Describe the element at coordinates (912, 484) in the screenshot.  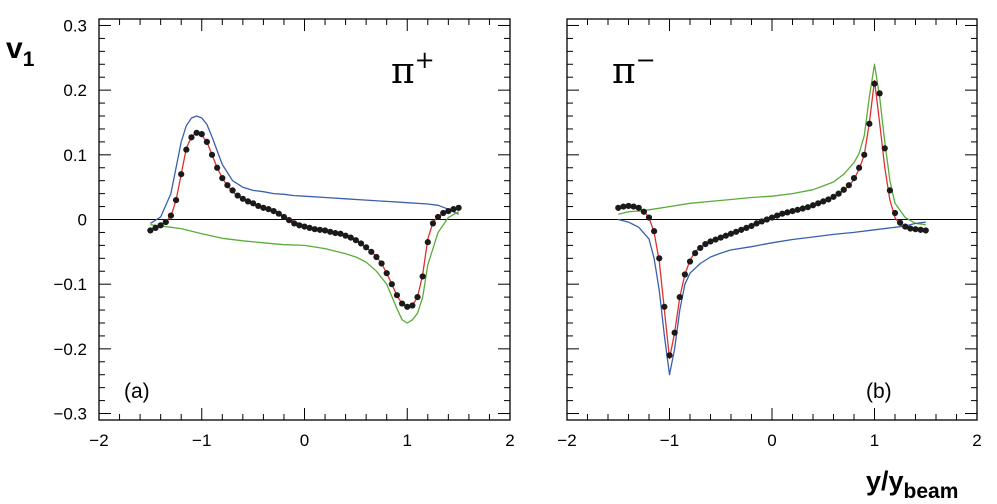
I see `x-axis-title: y/ybeam` at that location.